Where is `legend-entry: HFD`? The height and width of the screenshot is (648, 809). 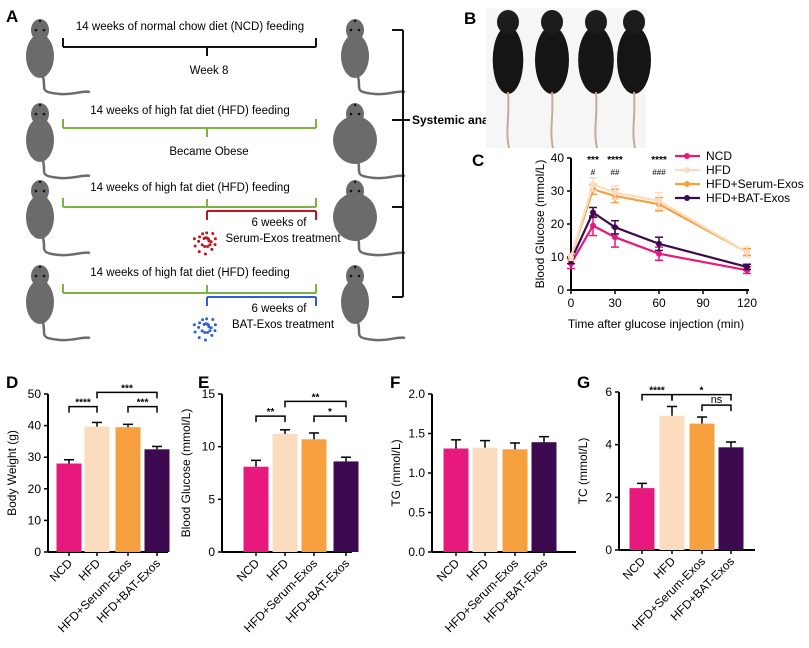
legend-entry: HFD is located at coordinates (703, 170).